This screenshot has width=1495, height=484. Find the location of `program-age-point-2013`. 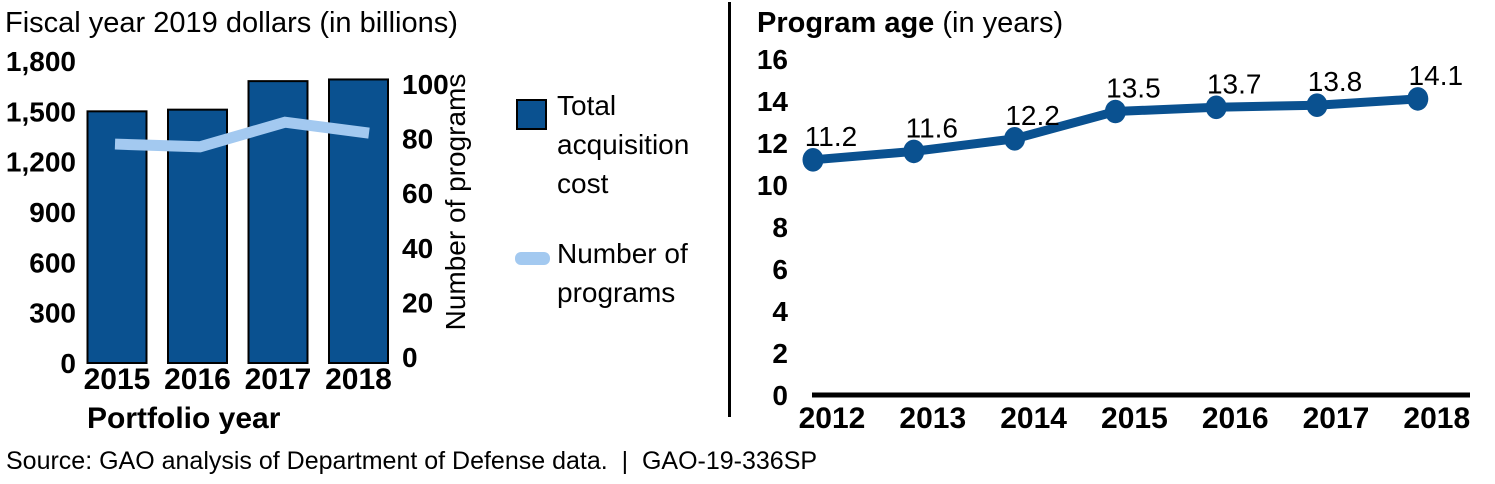

program-age-point-2013 is located at coordinates (914, 151).